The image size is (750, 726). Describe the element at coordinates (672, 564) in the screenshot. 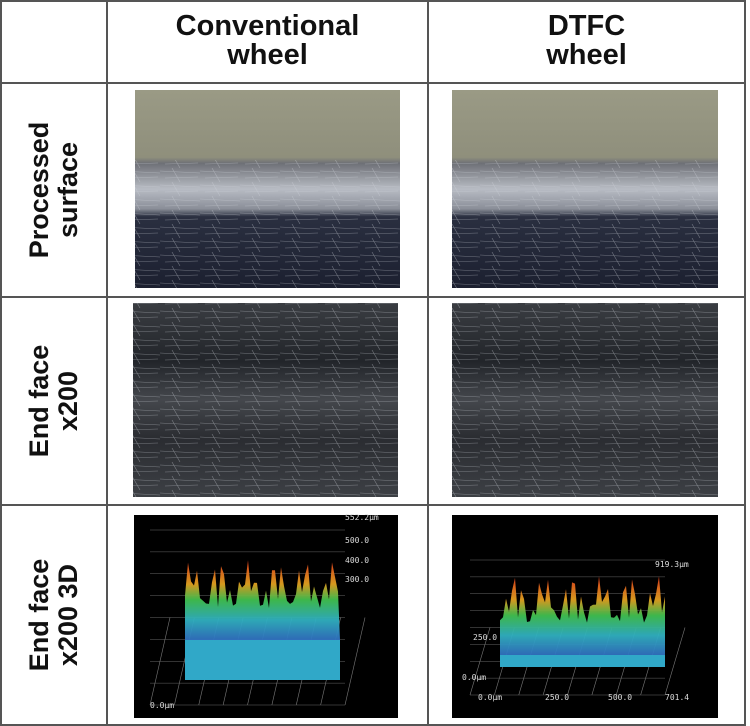

I see `plot-label: 919.3μm` at that location.